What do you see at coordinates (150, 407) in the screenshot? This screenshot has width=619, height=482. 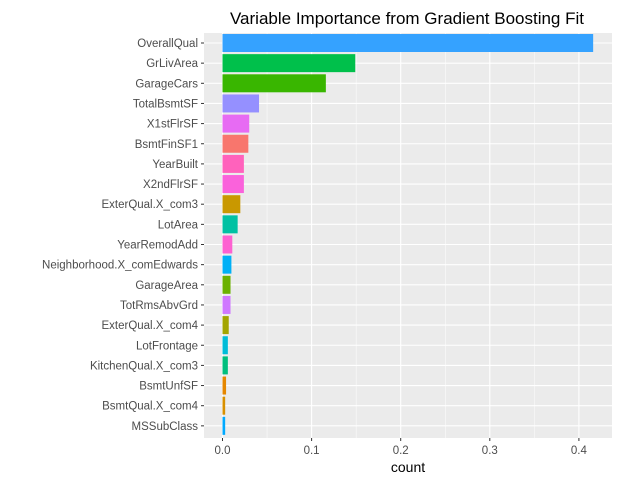 I see `y-tick-label: BsmtQual.X_com4` at bounding box center [150, 407].